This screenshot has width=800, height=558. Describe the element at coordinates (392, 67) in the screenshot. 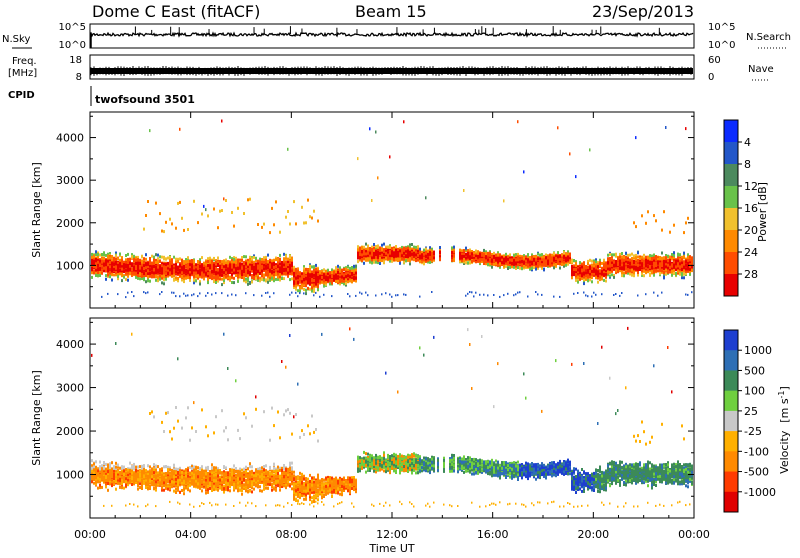

I see `freq-strip-frame` at that location.